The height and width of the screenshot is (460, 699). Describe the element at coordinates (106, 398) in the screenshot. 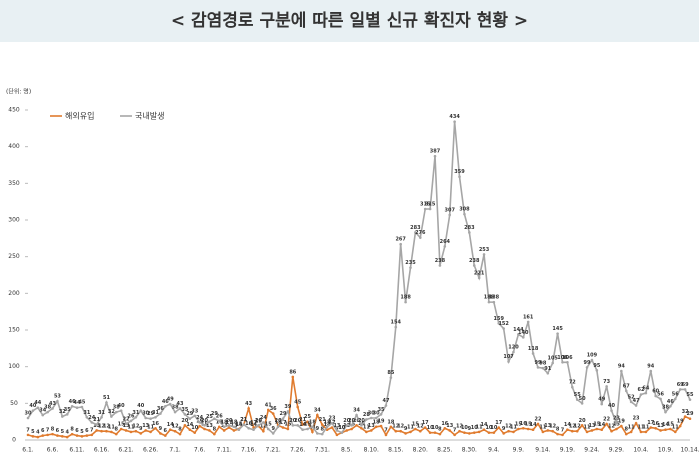

I see `value-label: 51` at that location.